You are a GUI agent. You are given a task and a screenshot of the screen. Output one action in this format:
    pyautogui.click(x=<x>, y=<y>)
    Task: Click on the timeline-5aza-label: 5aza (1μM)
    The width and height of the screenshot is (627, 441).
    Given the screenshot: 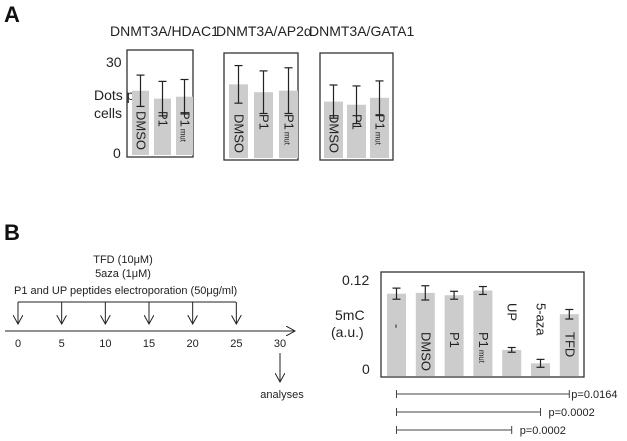 What is the action you would take?
    pyautogui.click(x=123, y=274)
    